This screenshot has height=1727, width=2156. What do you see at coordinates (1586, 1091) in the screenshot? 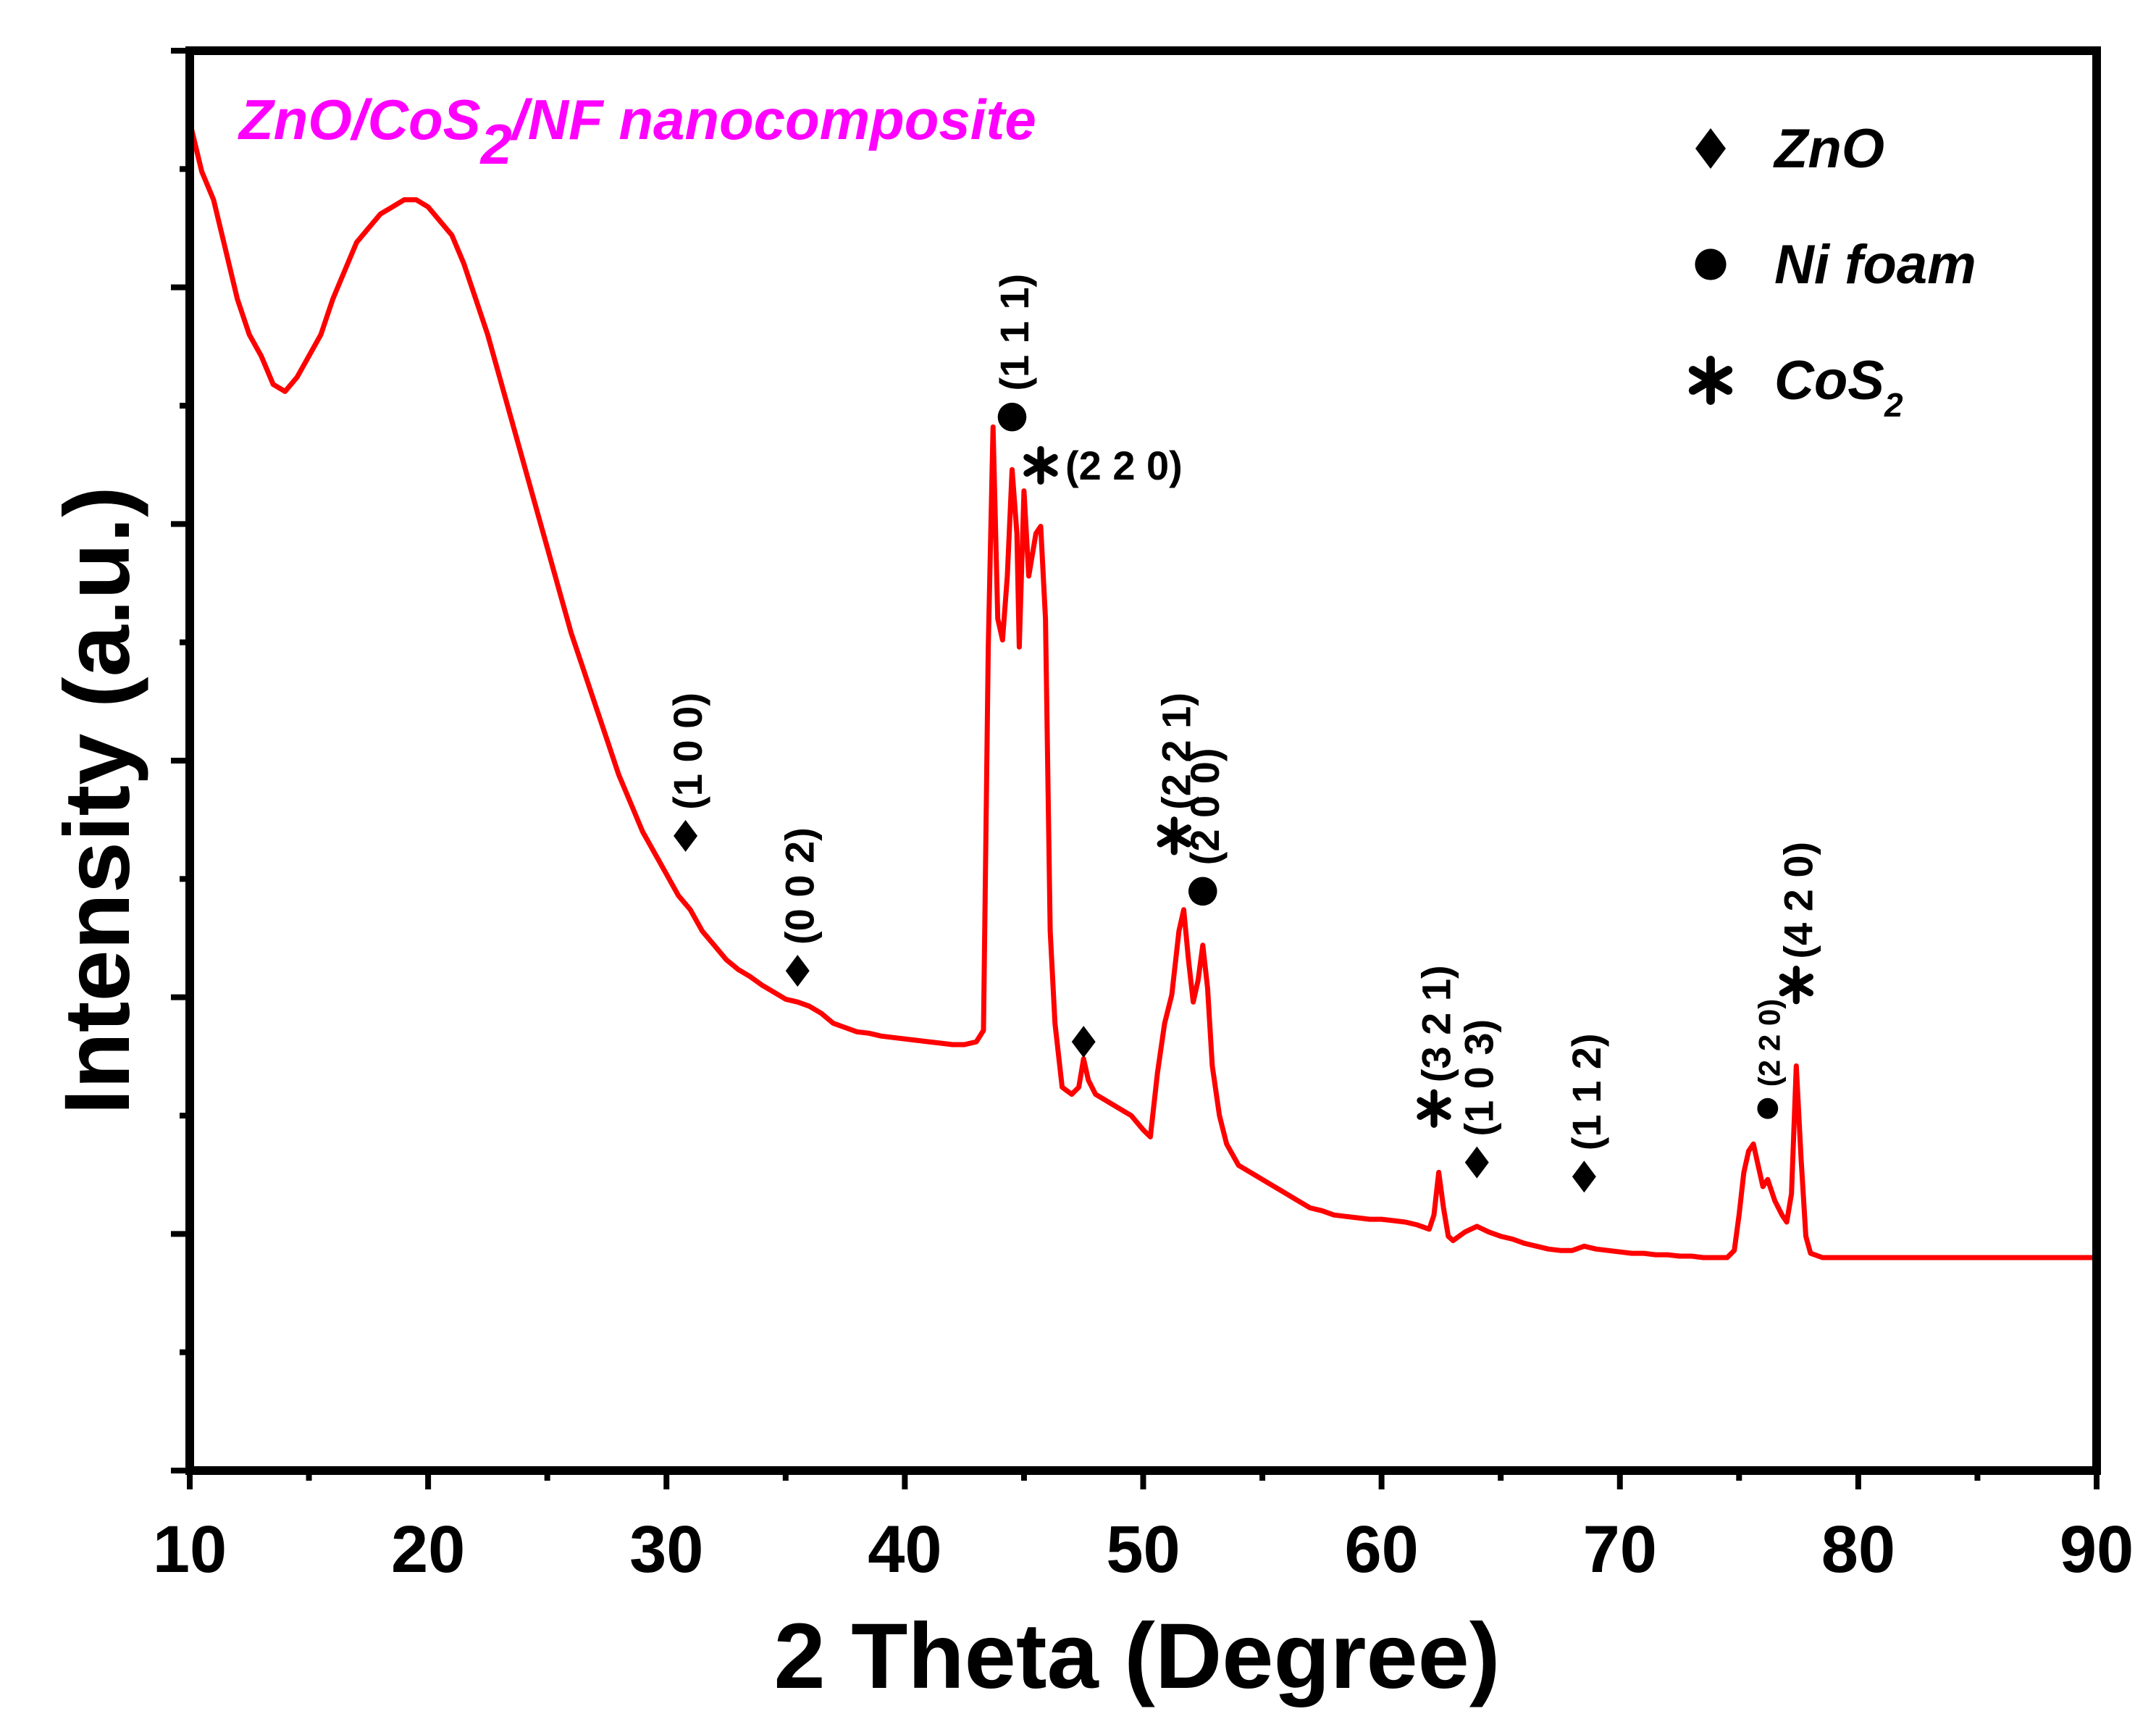
I see `peak-hkl-label: (1 1 2)` at bounding box center [1586, 1091].